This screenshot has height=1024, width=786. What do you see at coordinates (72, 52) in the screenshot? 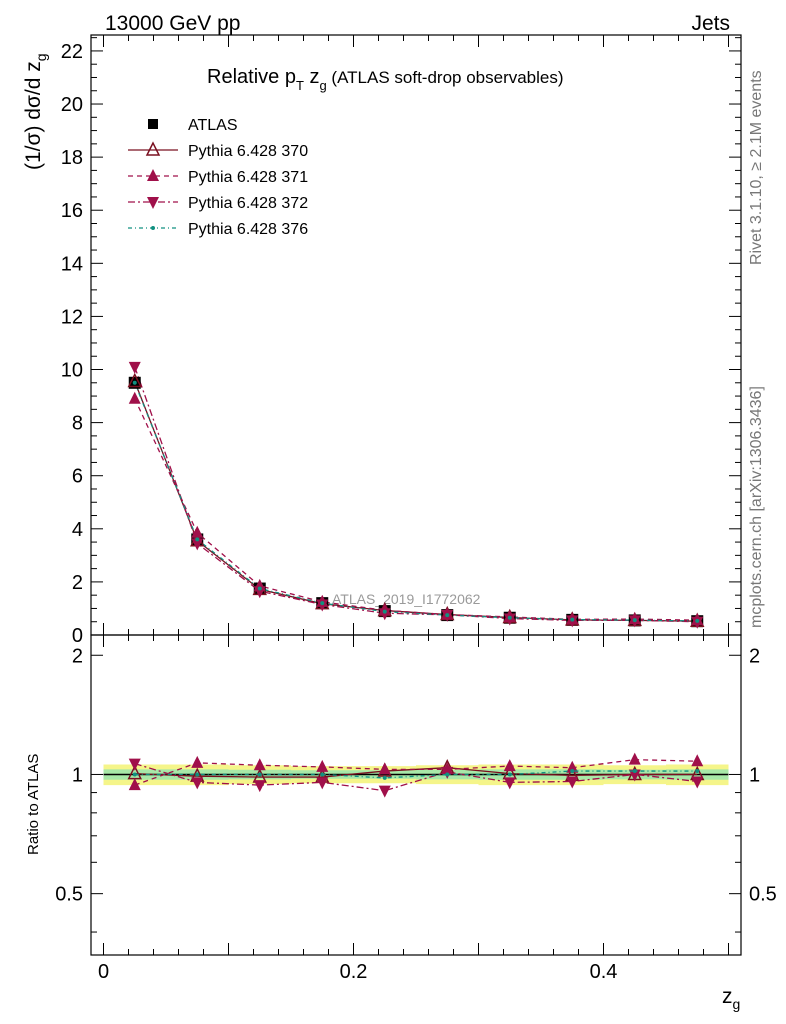
I see `y-tick-label: 22` at bounding box center [72, 52].